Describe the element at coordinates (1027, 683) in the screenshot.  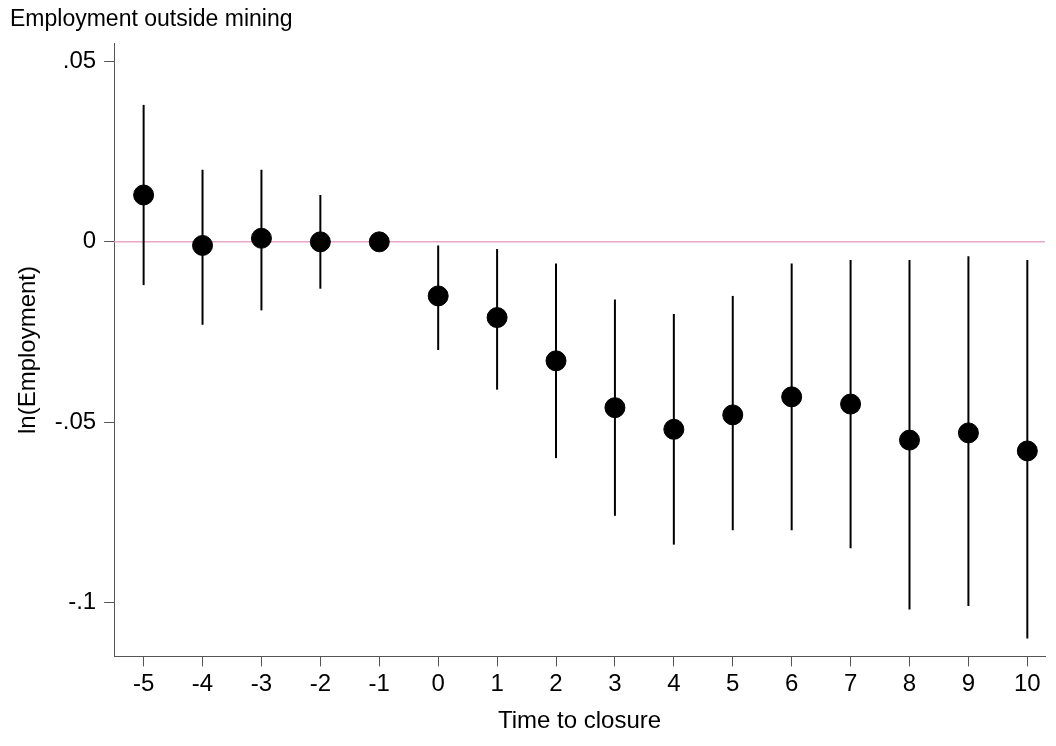
I see `x-tick-label: 10` at that location.